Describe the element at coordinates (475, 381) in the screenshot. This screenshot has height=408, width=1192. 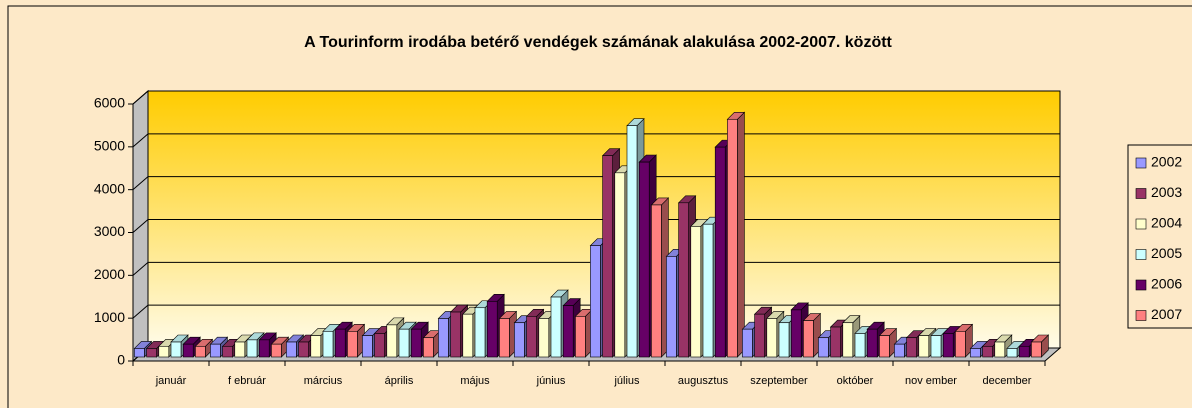
I see `x-tick-label: május` at that location.